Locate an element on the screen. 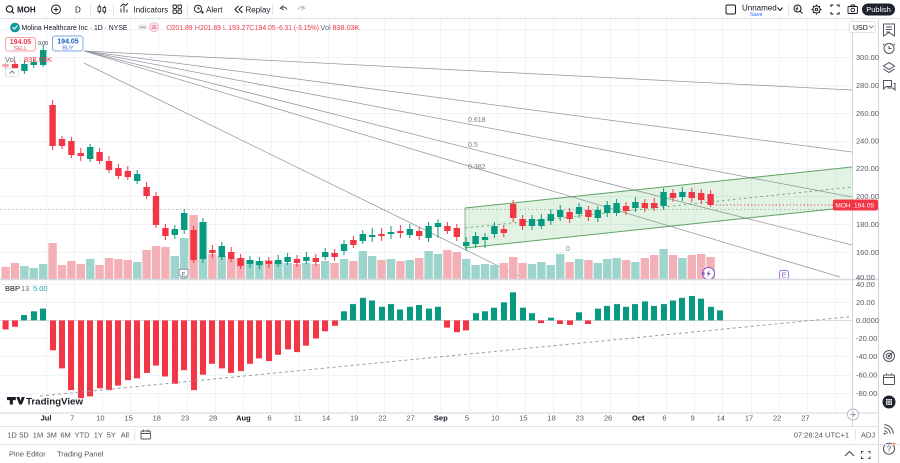 The height and width of the screenshot is (463, 900). svg-text: -60.00 is located at coordinates (866, 375).